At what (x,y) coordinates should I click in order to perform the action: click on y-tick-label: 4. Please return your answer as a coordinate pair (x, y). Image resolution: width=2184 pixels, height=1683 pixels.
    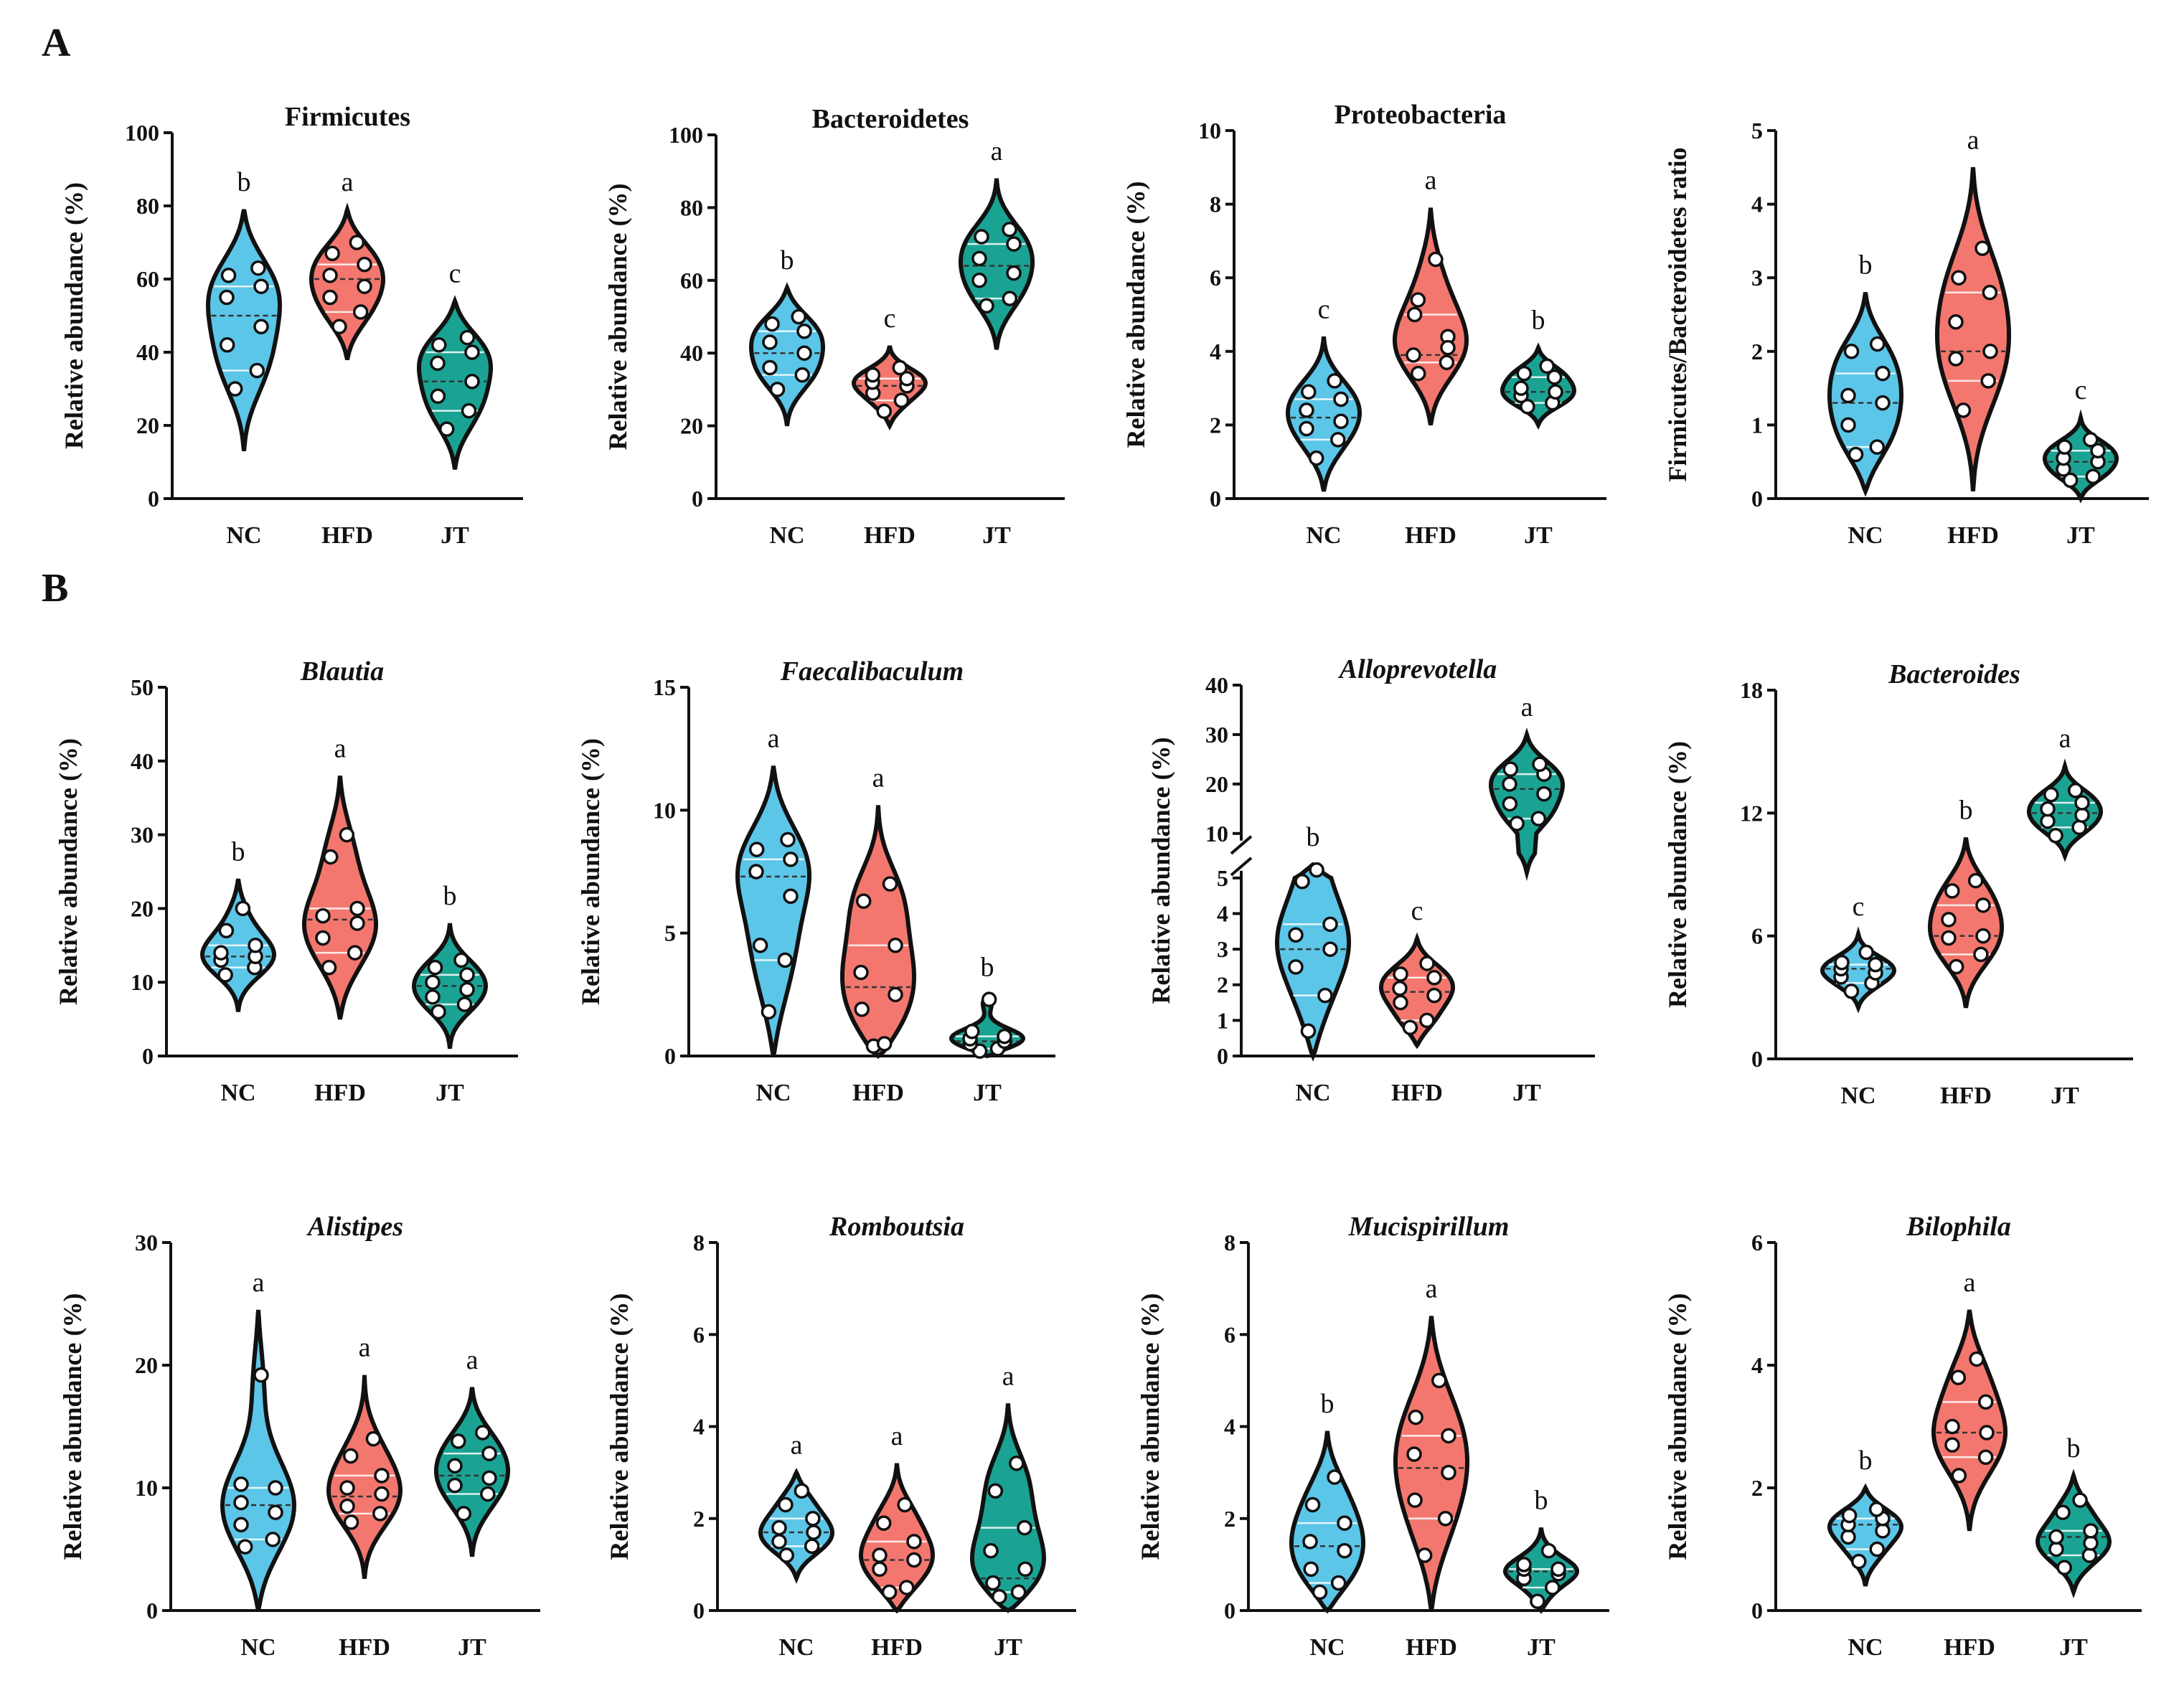
    Looking at the image, I should click on (699, 1427).